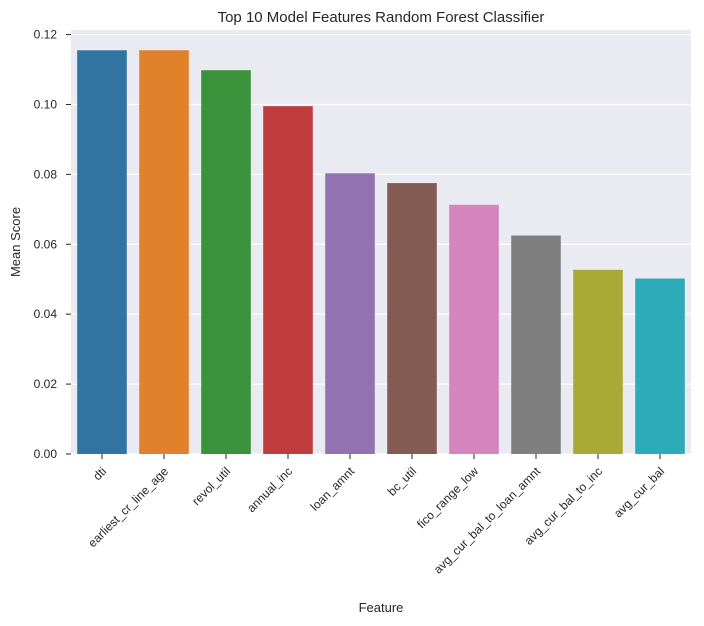  What do you see at coordinates (598, 361) in the screenshot?
I see `bar-avg-cur-bal-to-inc` at bounding box center [598, 361].